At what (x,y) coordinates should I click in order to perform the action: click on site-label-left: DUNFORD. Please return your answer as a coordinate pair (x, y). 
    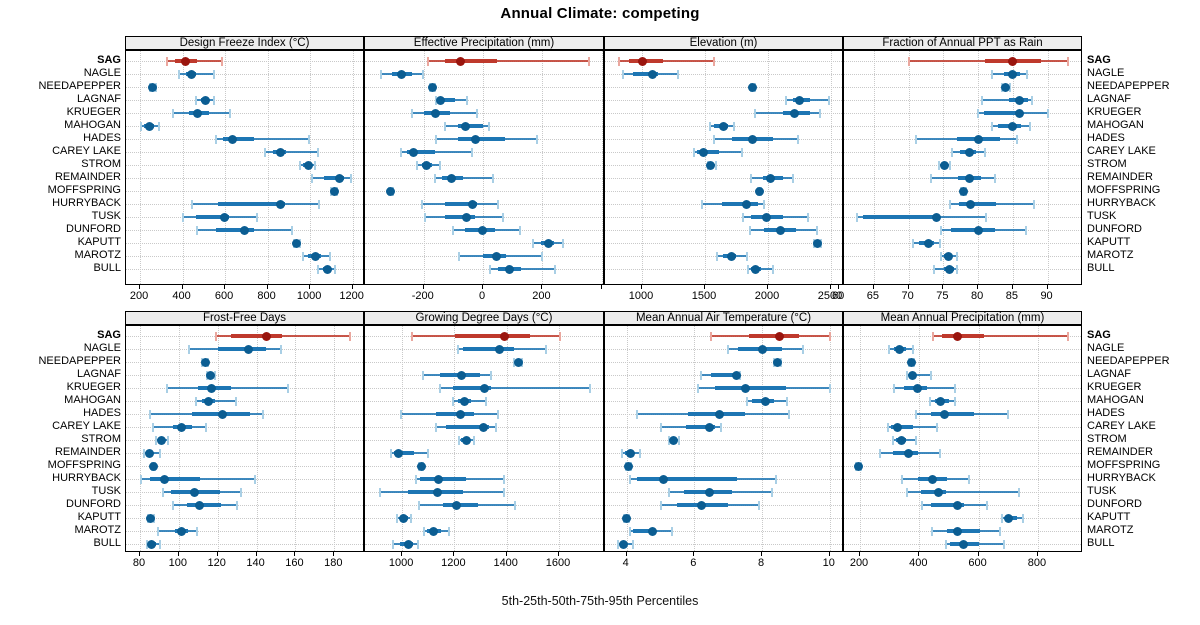
    Looking at the image, I should click on (93, 503).